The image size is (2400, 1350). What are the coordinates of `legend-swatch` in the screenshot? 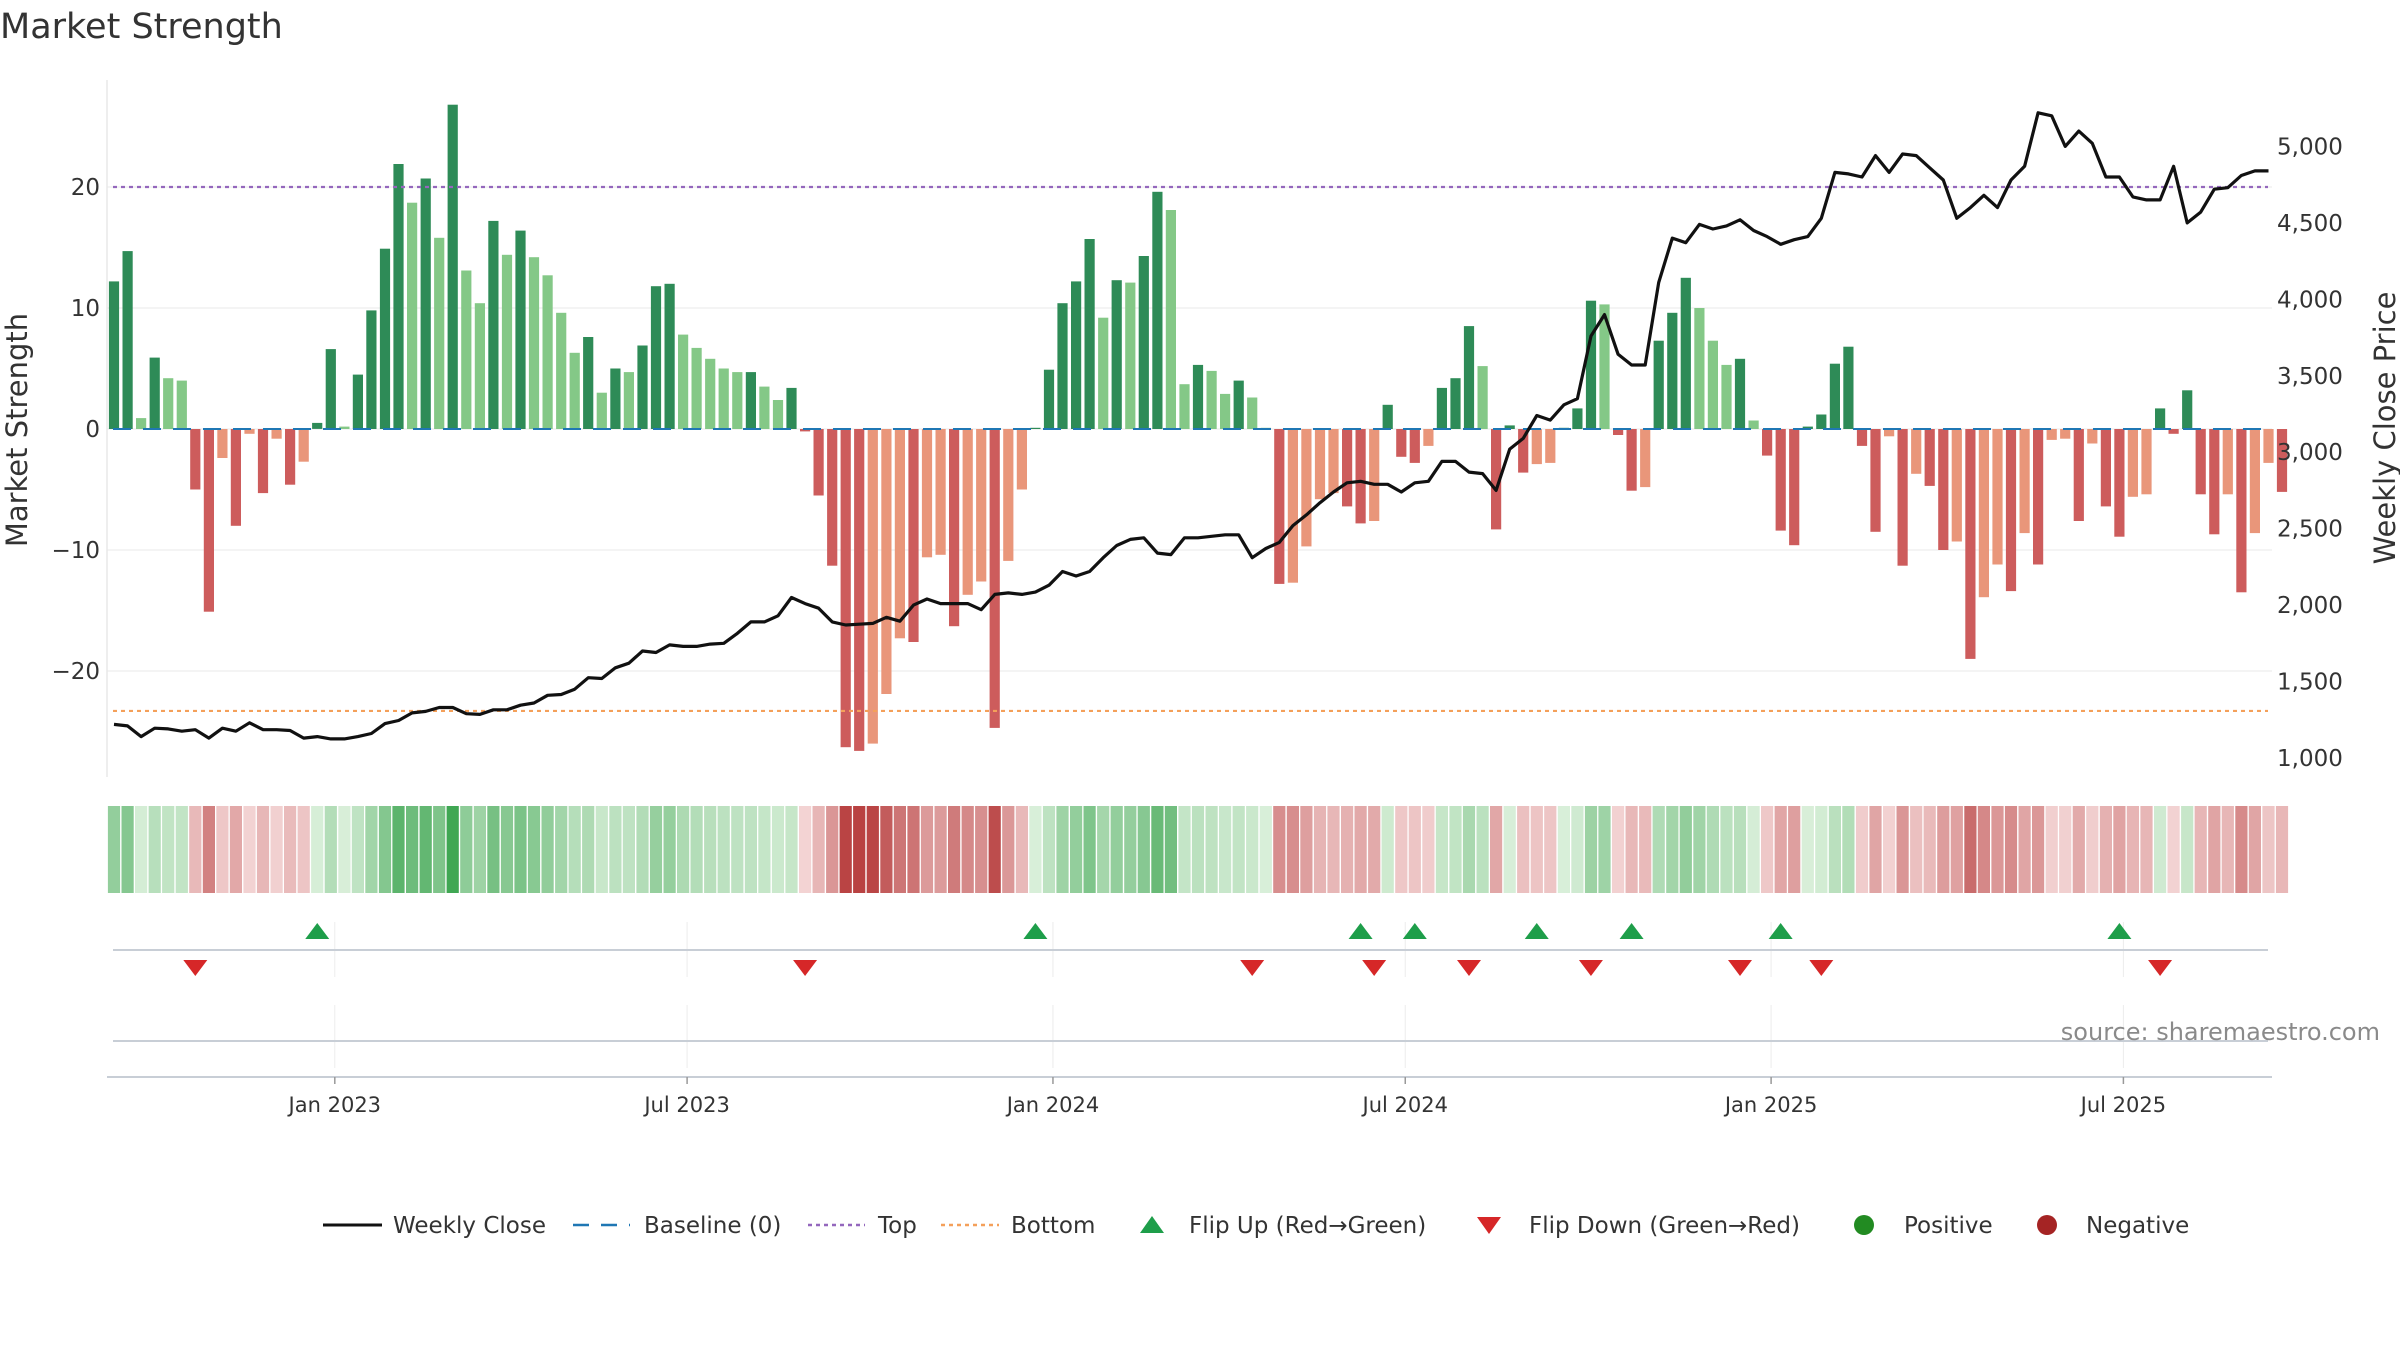 It's located at (2047, 1225).